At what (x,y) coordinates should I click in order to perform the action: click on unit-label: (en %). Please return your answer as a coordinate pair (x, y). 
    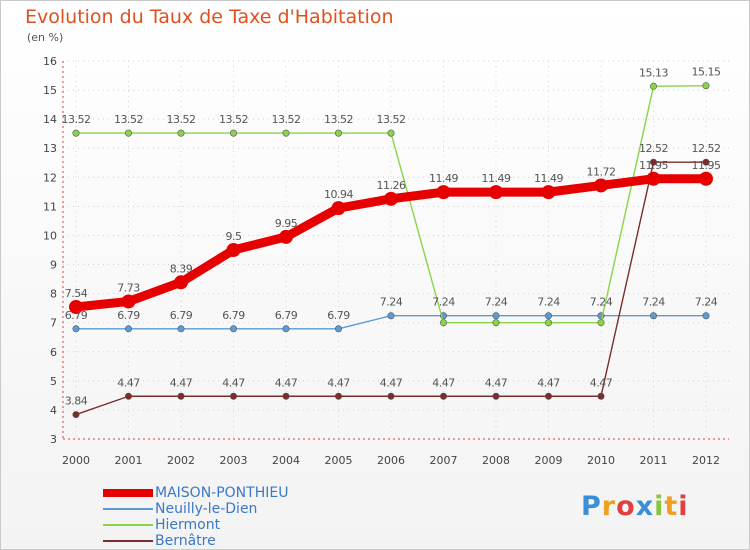
    Looking at the image, I should click on (45, 37).